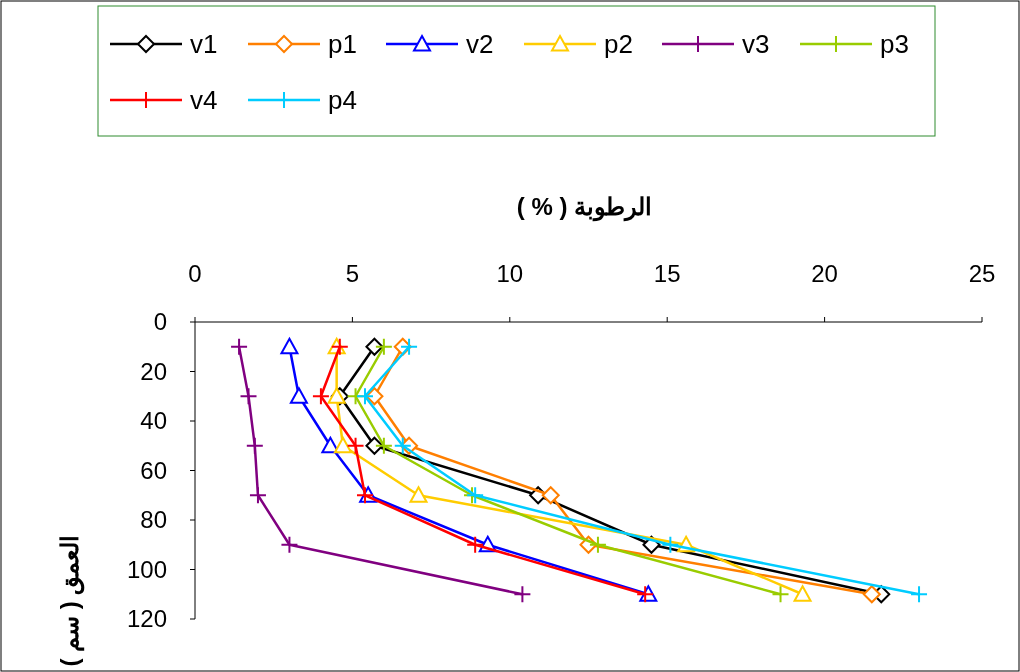 The height and width of the screenshot is (672, 1020). What do you see at coordinates (153, 371) in the screenshot?
I see `y-tick-label: 20` at bounding box center [153, 371].